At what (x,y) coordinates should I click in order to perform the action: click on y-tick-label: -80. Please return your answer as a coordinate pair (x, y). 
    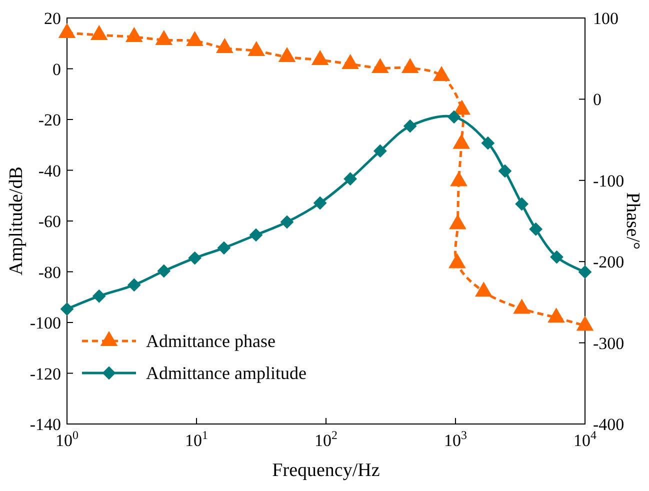
    Looking at the image, I should click on (49, 272).